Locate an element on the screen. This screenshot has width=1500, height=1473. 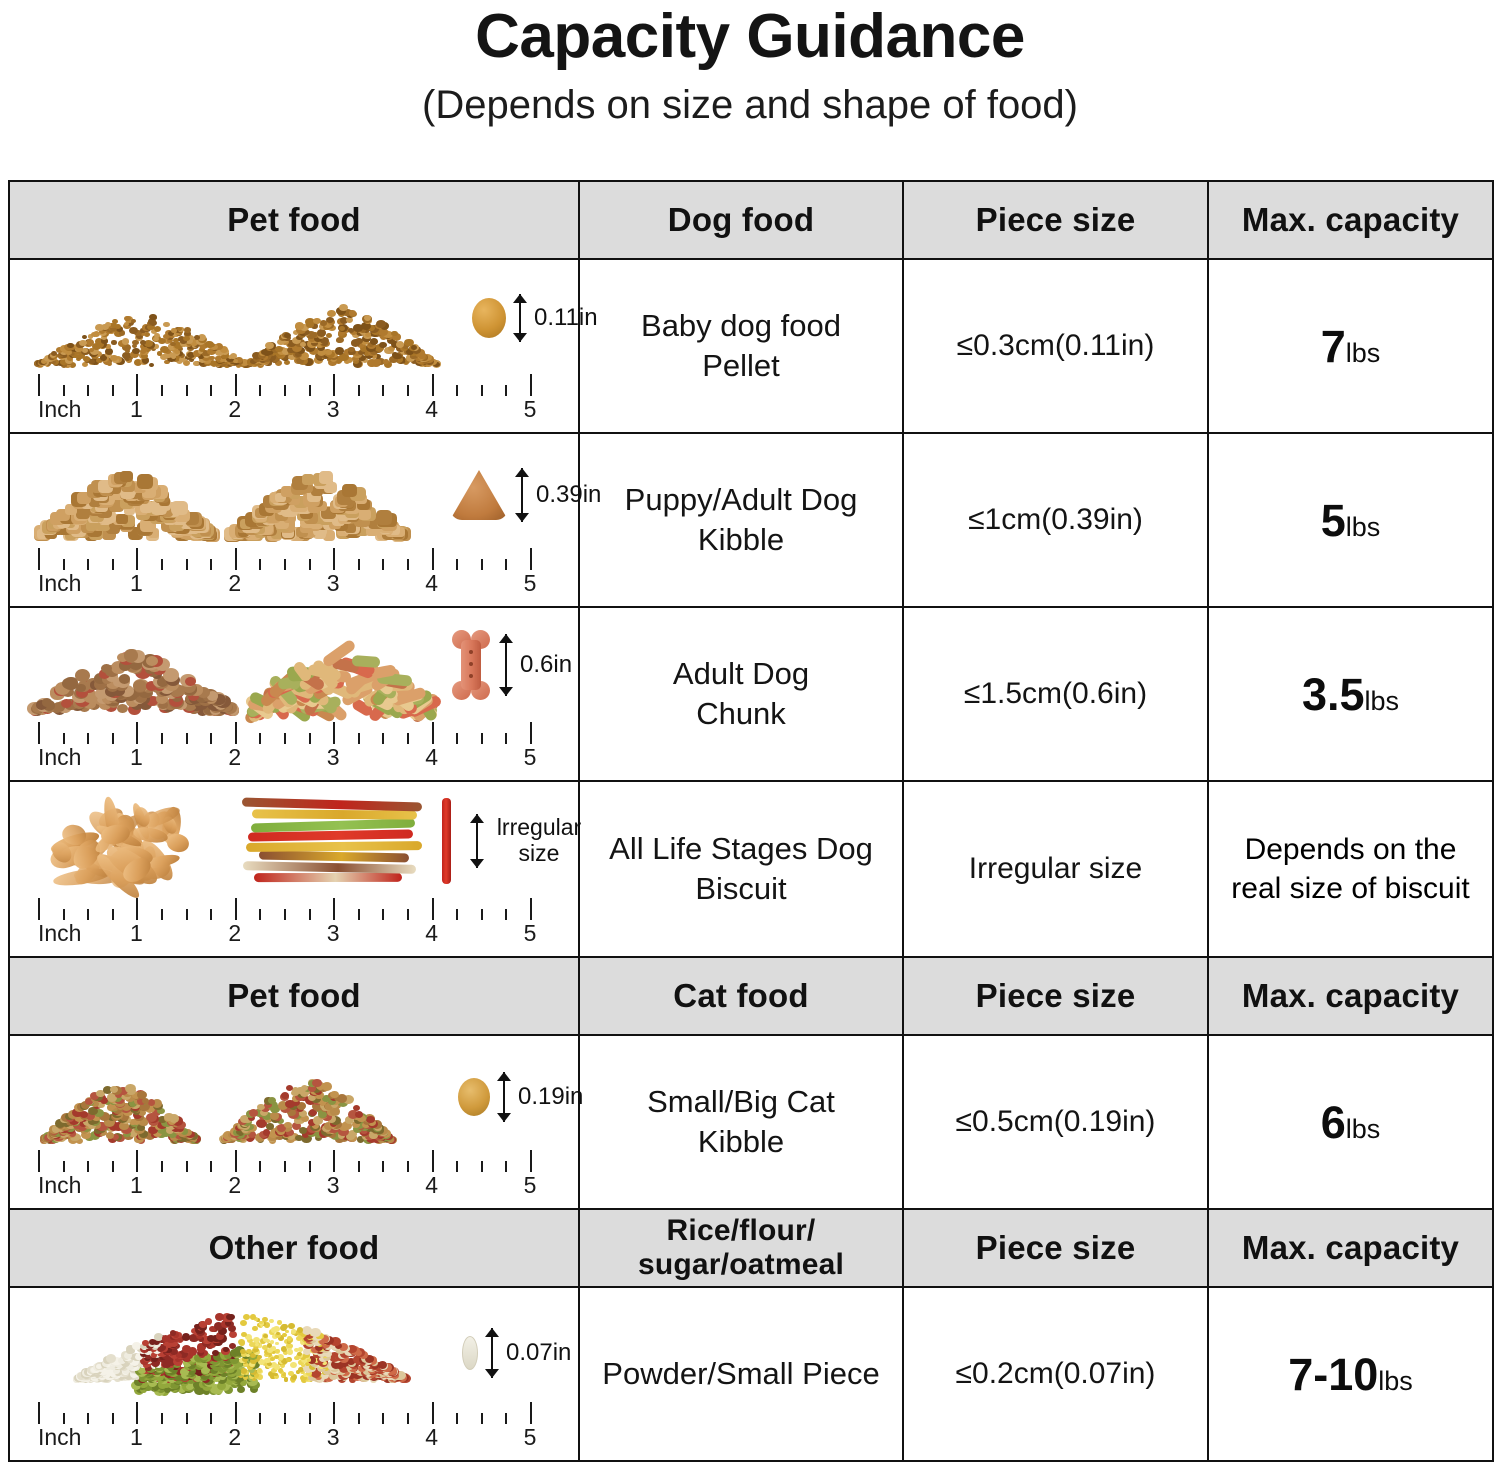
table-row: 0.11in Inch 1 2 3 4 5 Baby dog food Pellet is located at coordinates (751, 346).